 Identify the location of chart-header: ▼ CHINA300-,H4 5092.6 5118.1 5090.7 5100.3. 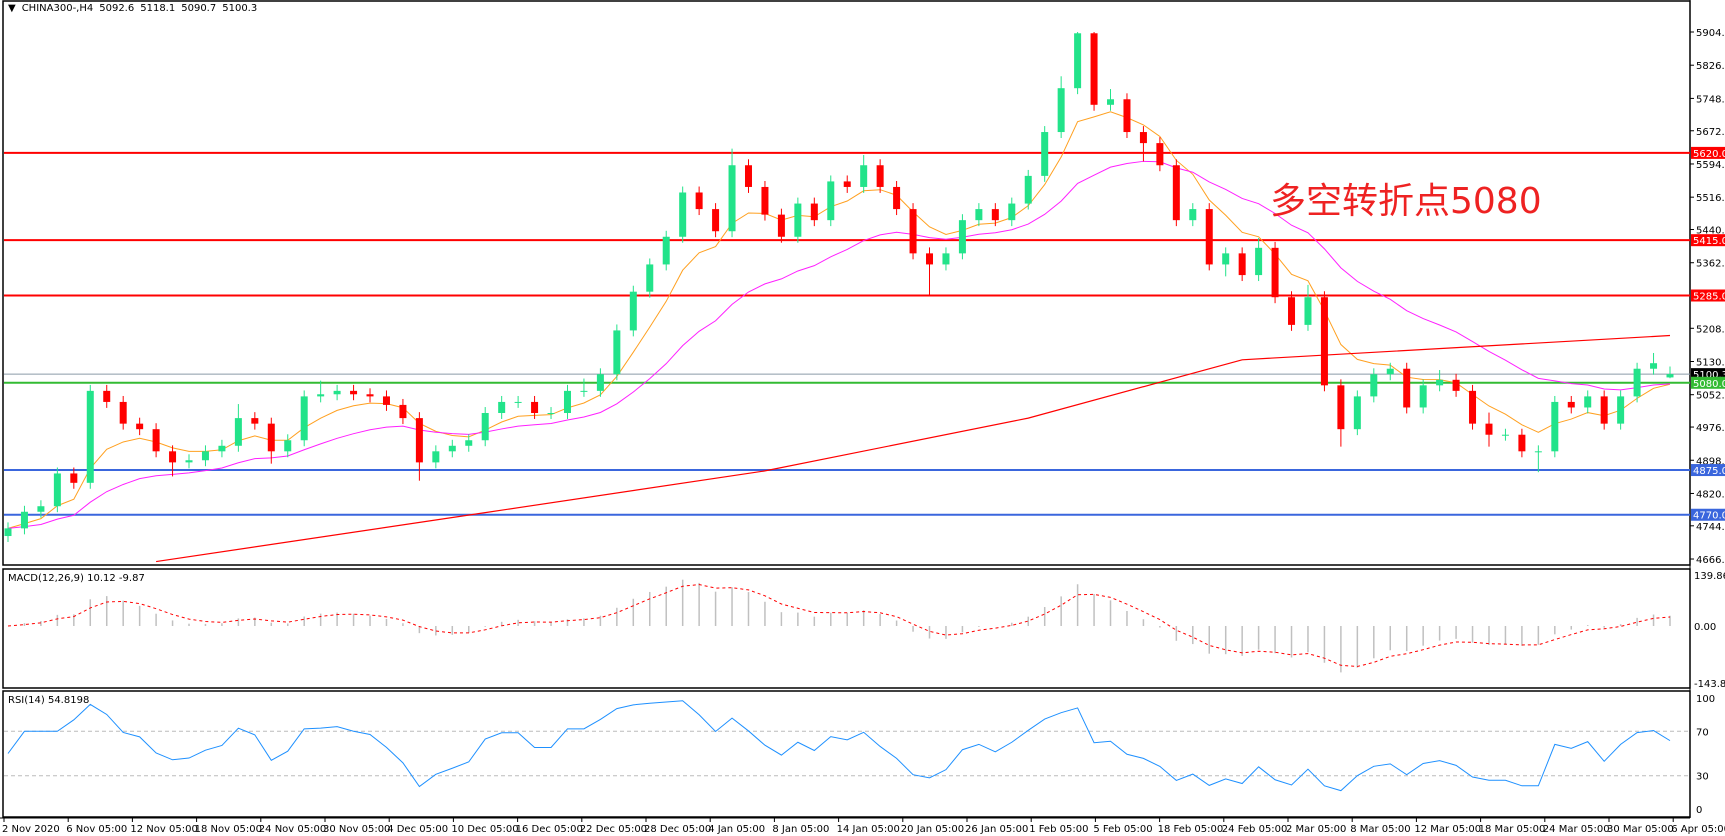
(135, 8).